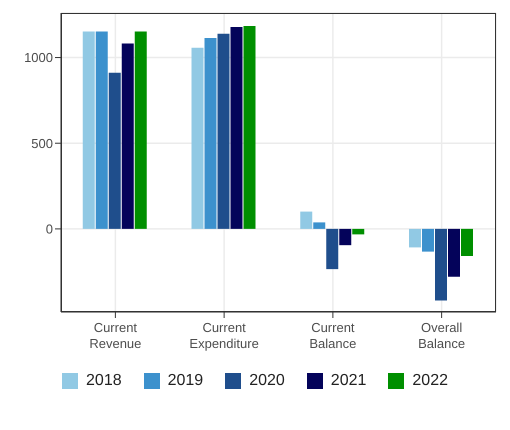  Describe the element at coordinates (267, 381) in the screenshot. I see `legend-label: 2020` at that location.